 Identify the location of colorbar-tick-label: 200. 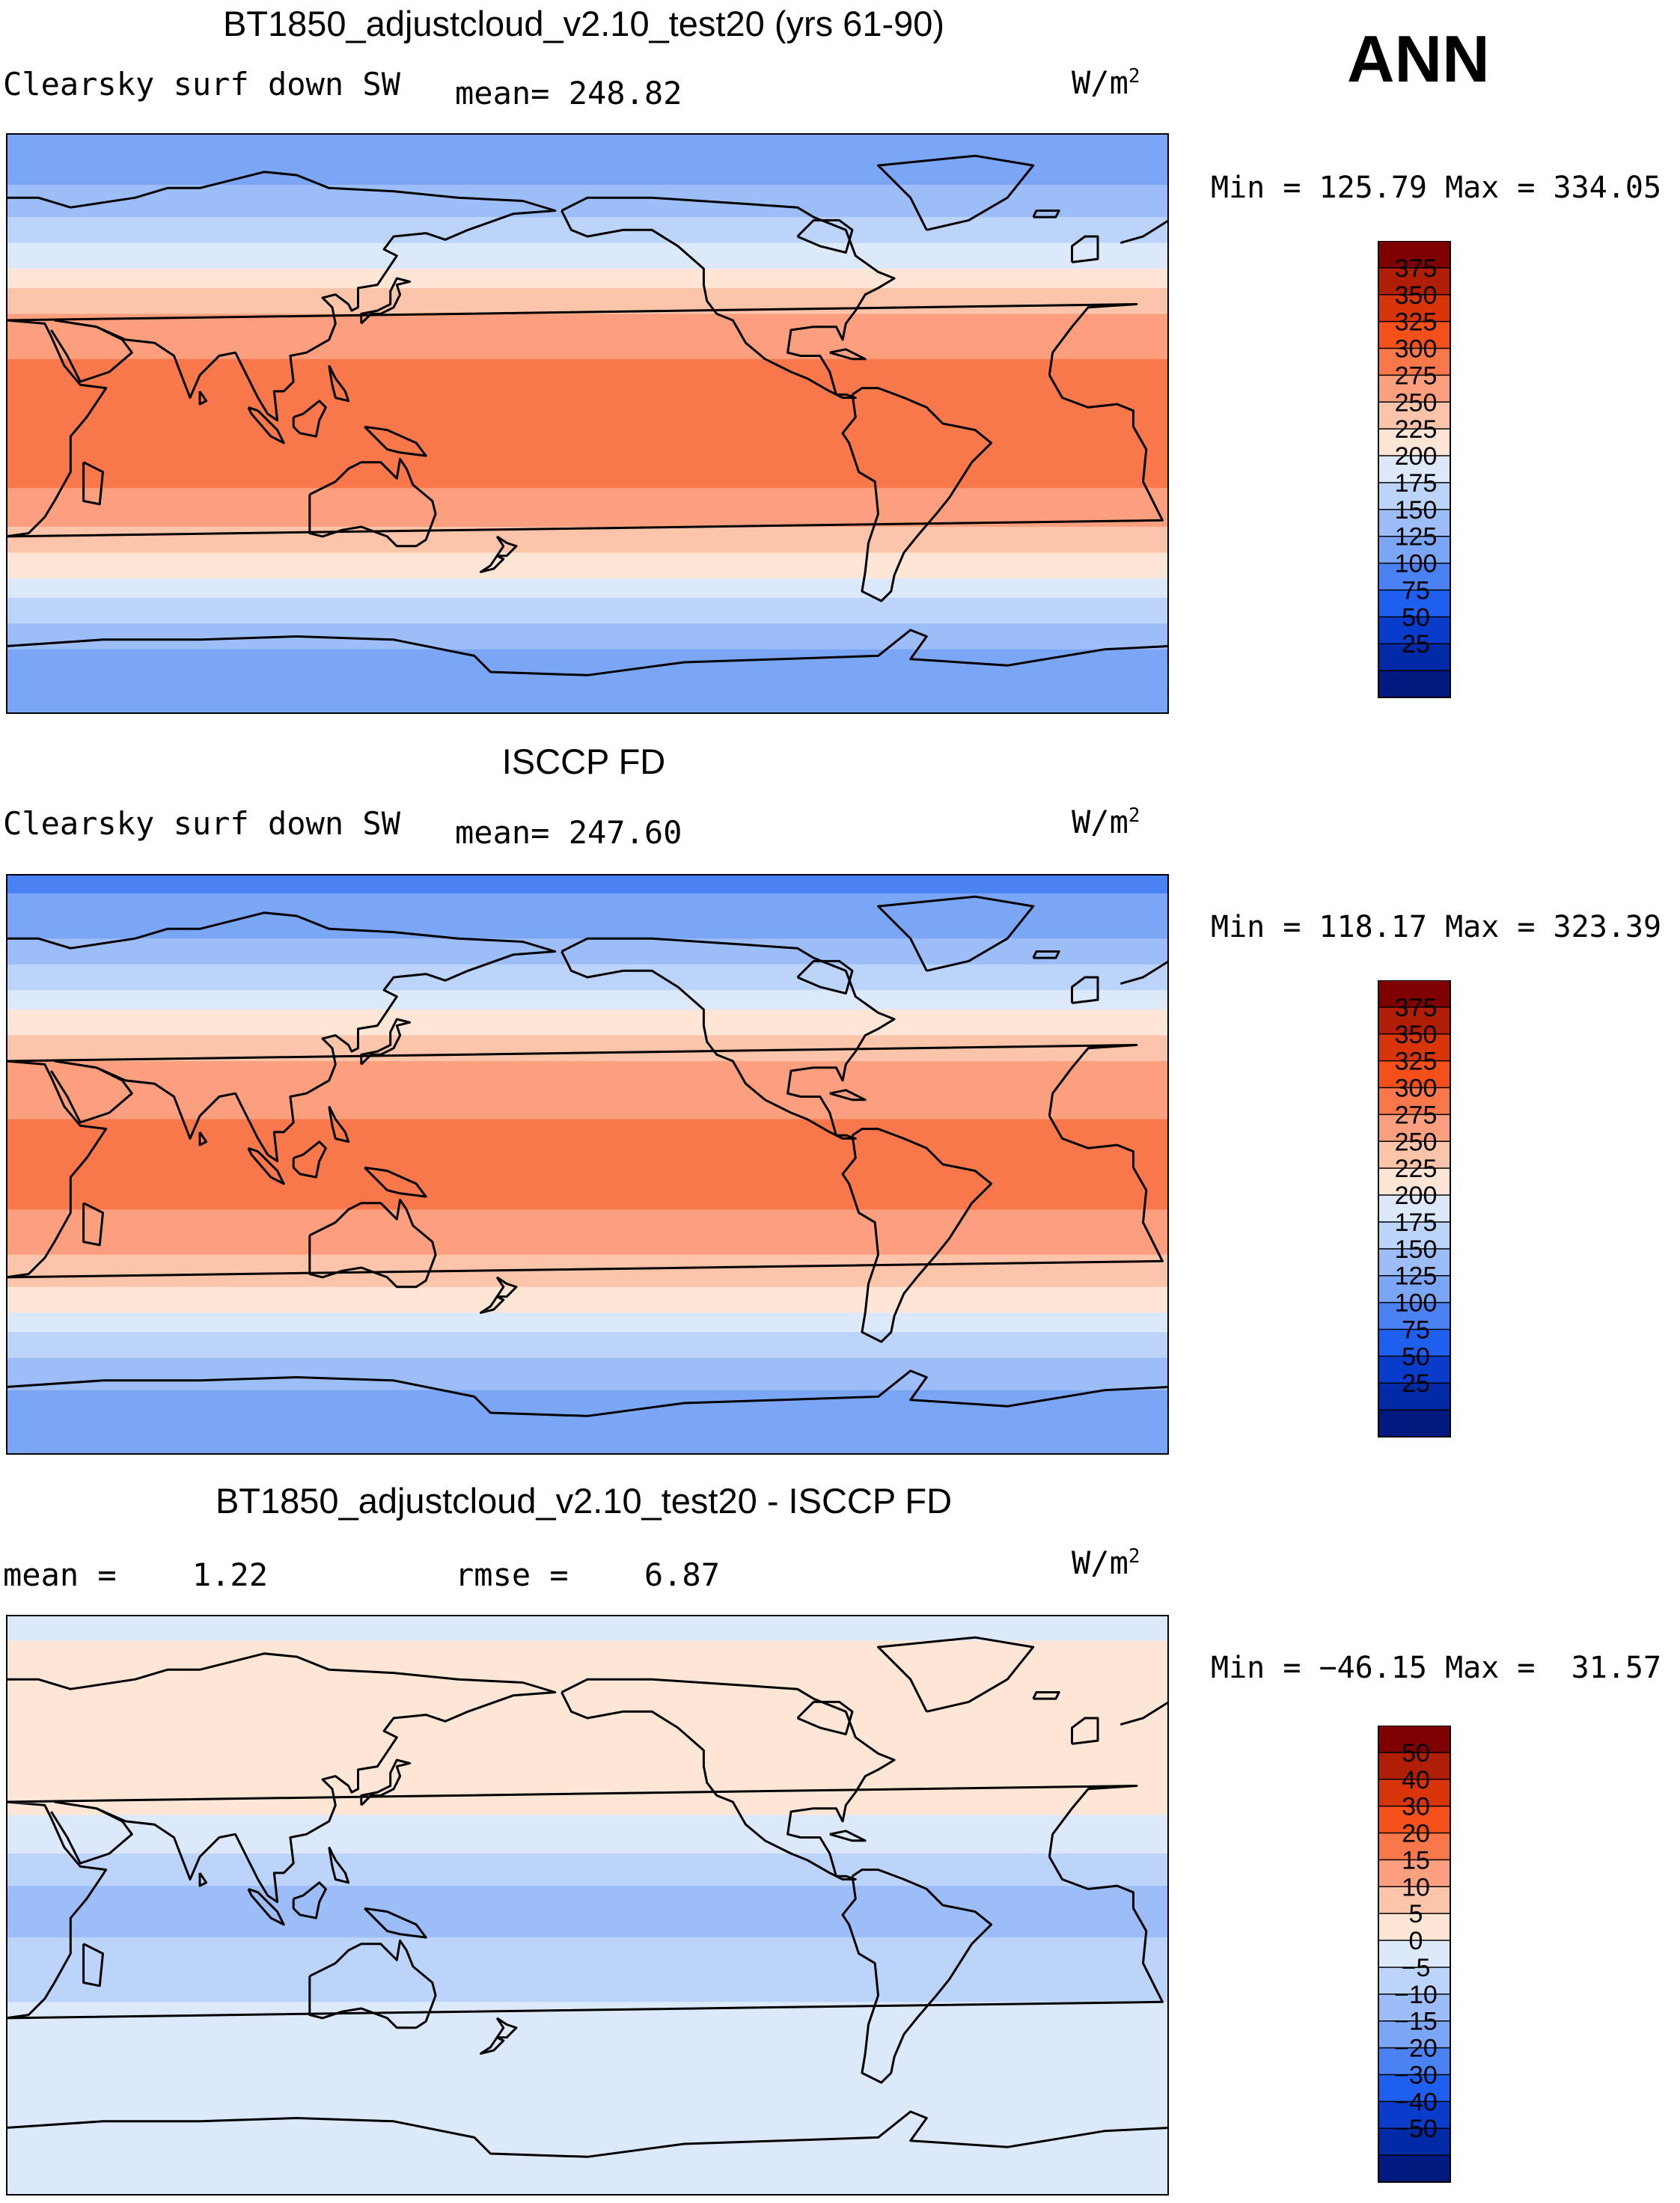
(1416, 456).